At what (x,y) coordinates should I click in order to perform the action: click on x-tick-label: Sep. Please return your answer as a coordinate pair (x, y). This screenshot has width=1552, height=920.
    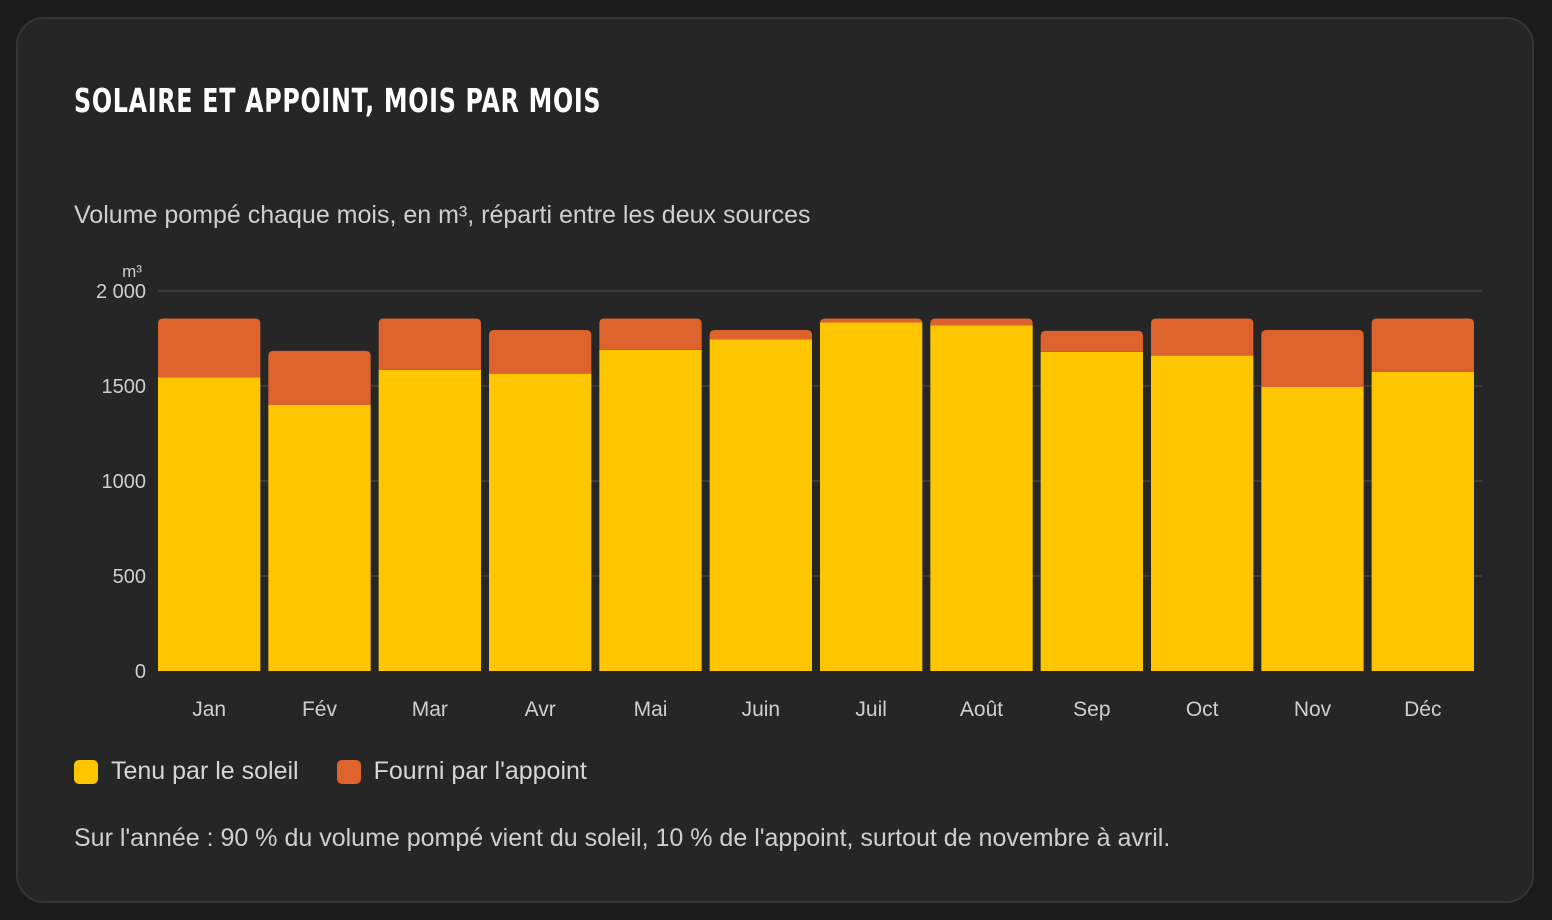
    Looking at the image, I should click on (1091, 709).